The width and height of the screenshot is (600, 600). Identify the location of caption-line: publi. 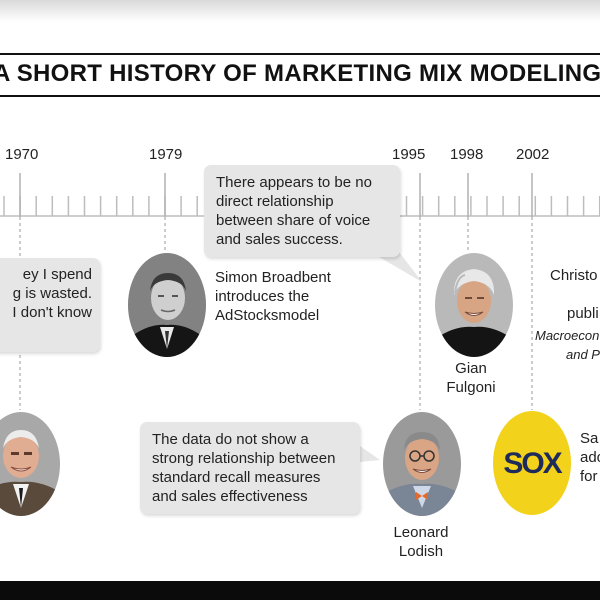
(583, 313).